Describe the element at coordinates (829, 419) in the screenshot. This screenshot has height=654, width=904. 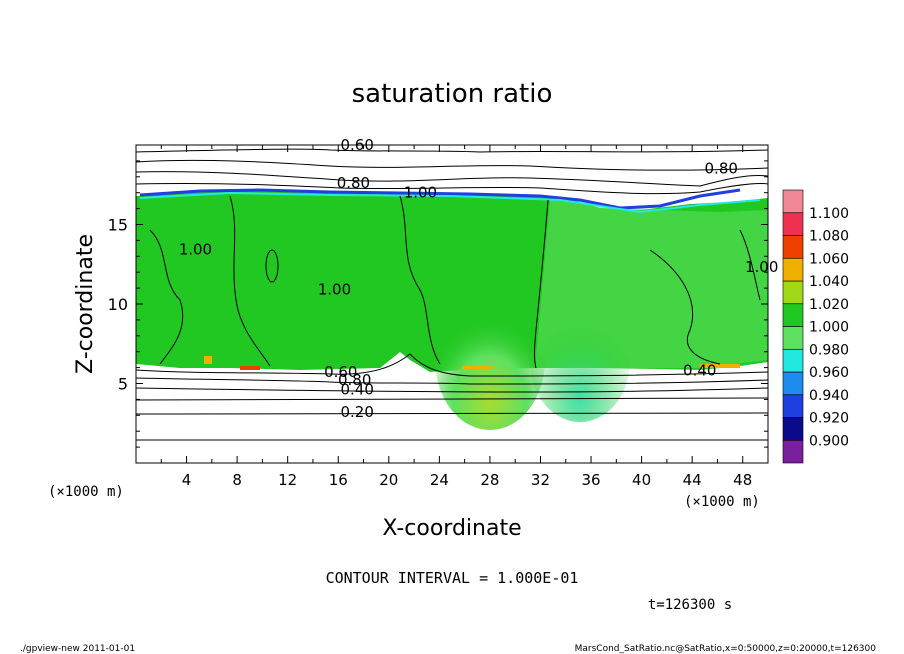
I see `colorbar-label-1: 0.920` at that location.